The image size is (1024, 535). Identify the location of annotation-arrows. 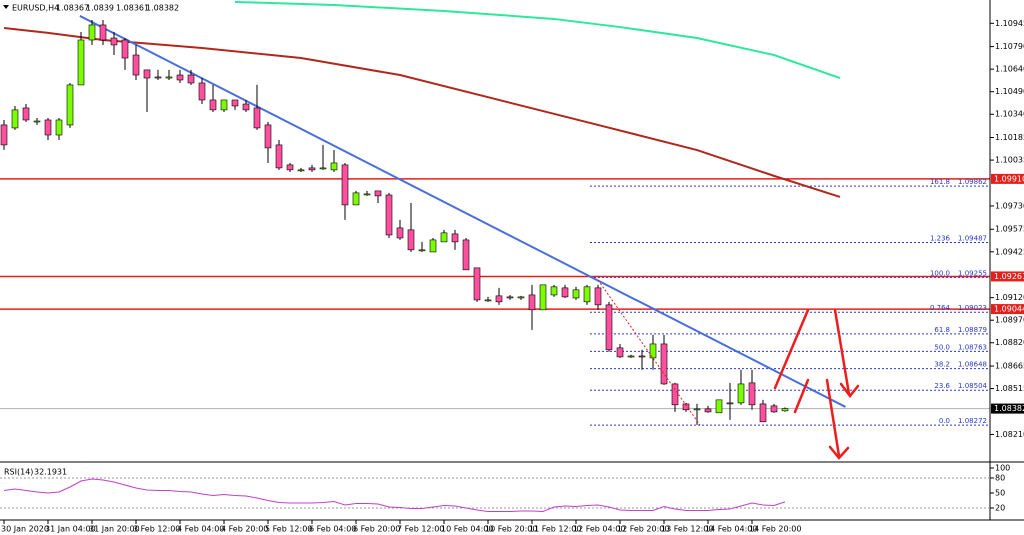
(816, 384).